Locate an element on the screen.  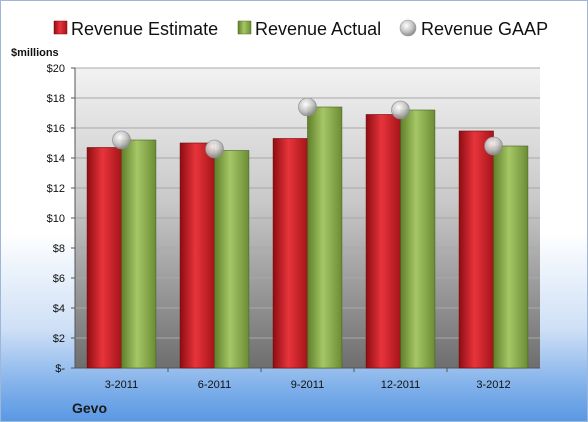
legend-label-estimate: Revenue Estimate is located at coordinates (144, 29).